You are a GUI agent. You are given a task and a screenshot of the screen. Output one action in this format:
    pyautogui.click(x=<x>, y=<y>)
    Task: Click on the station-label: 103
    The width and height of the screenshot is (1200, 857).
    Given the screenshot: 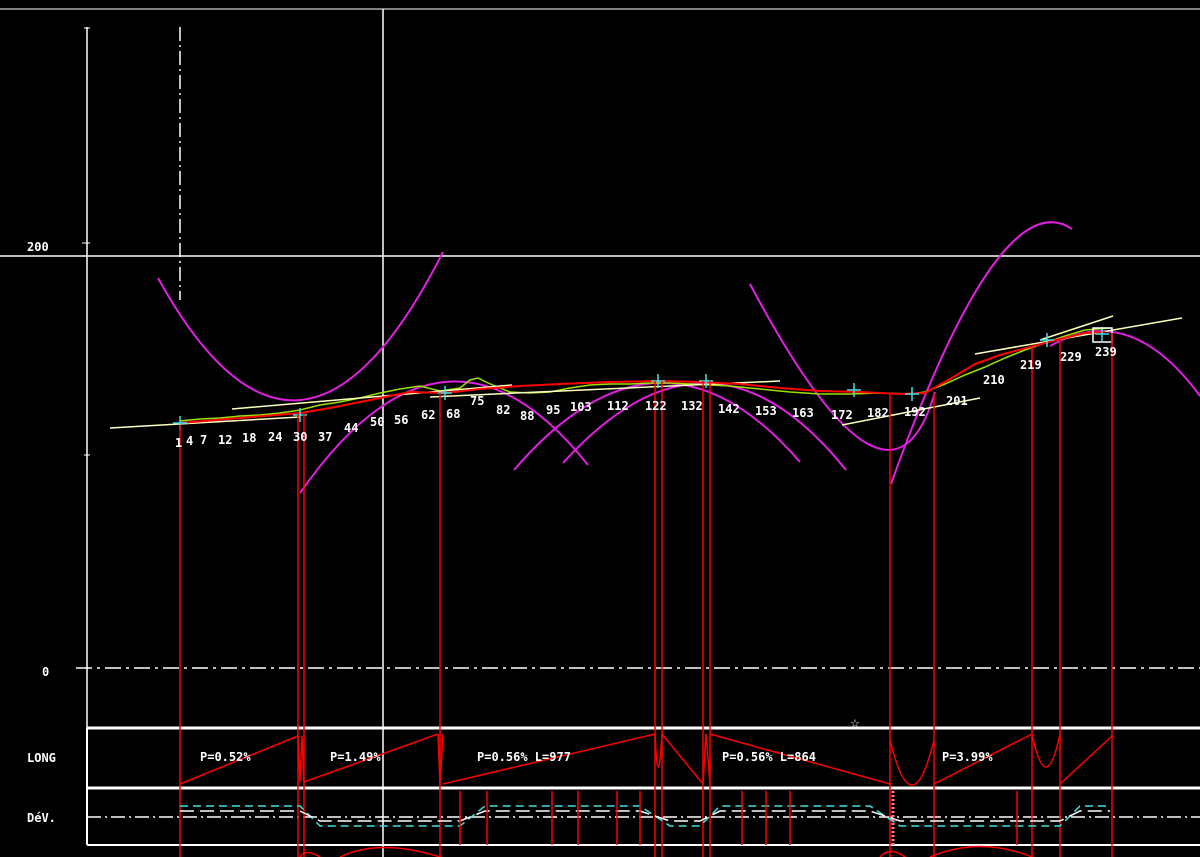 What is the action you would take?
    pyautogui.click(x=581, y=407)
    